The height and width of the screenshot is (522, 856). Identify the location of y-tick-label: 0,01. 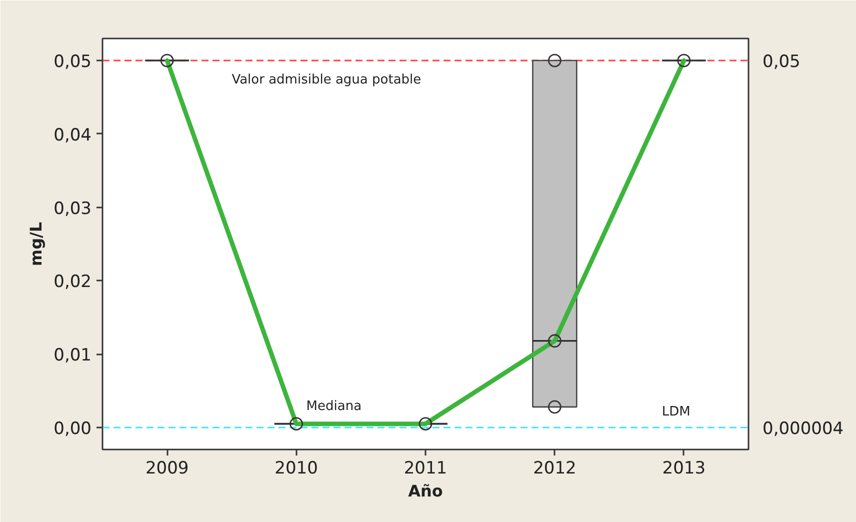
(73, 356).